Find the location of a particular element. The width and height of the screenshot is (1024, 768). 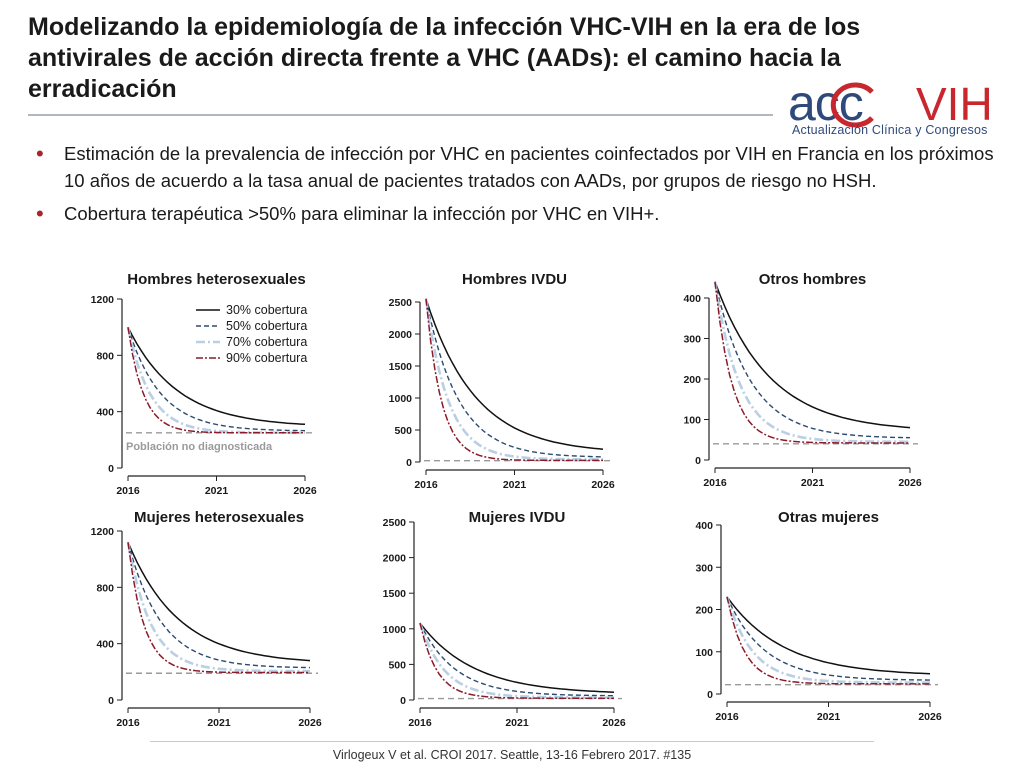

logo-swoosh is located at coordinates (852, 105).